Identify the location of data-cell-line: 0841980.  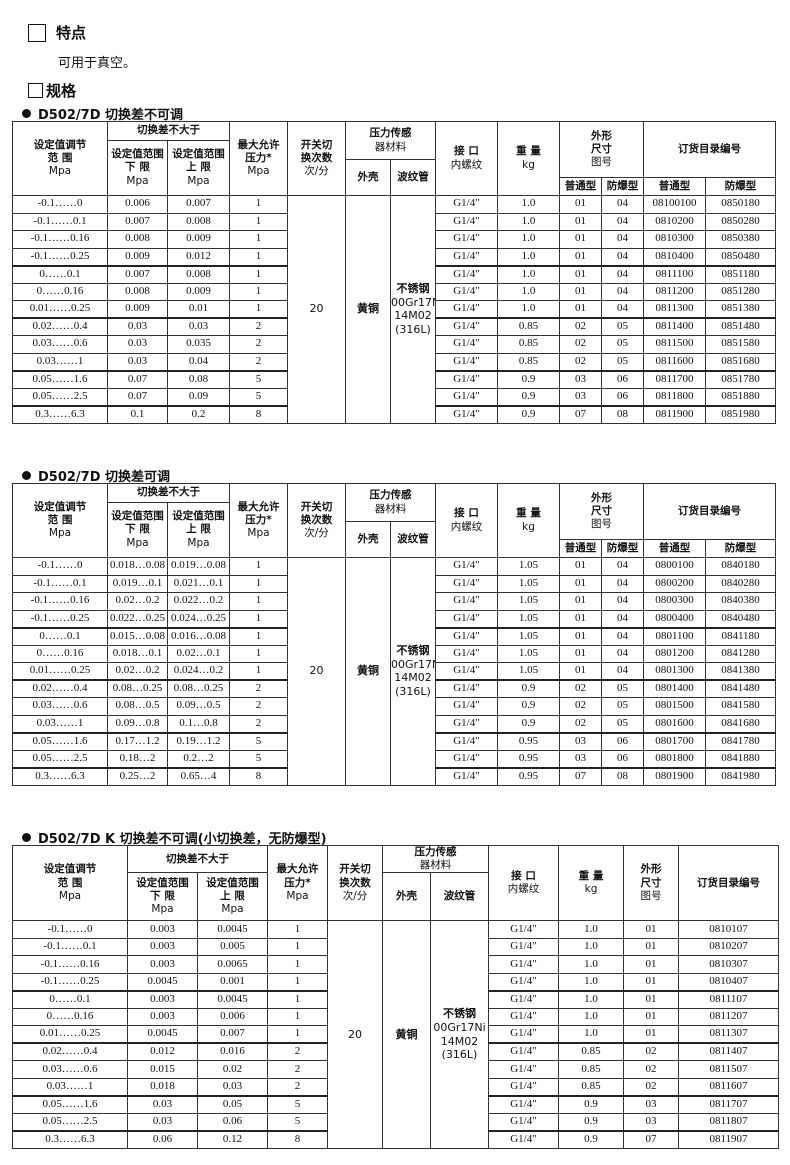
(740, 775).